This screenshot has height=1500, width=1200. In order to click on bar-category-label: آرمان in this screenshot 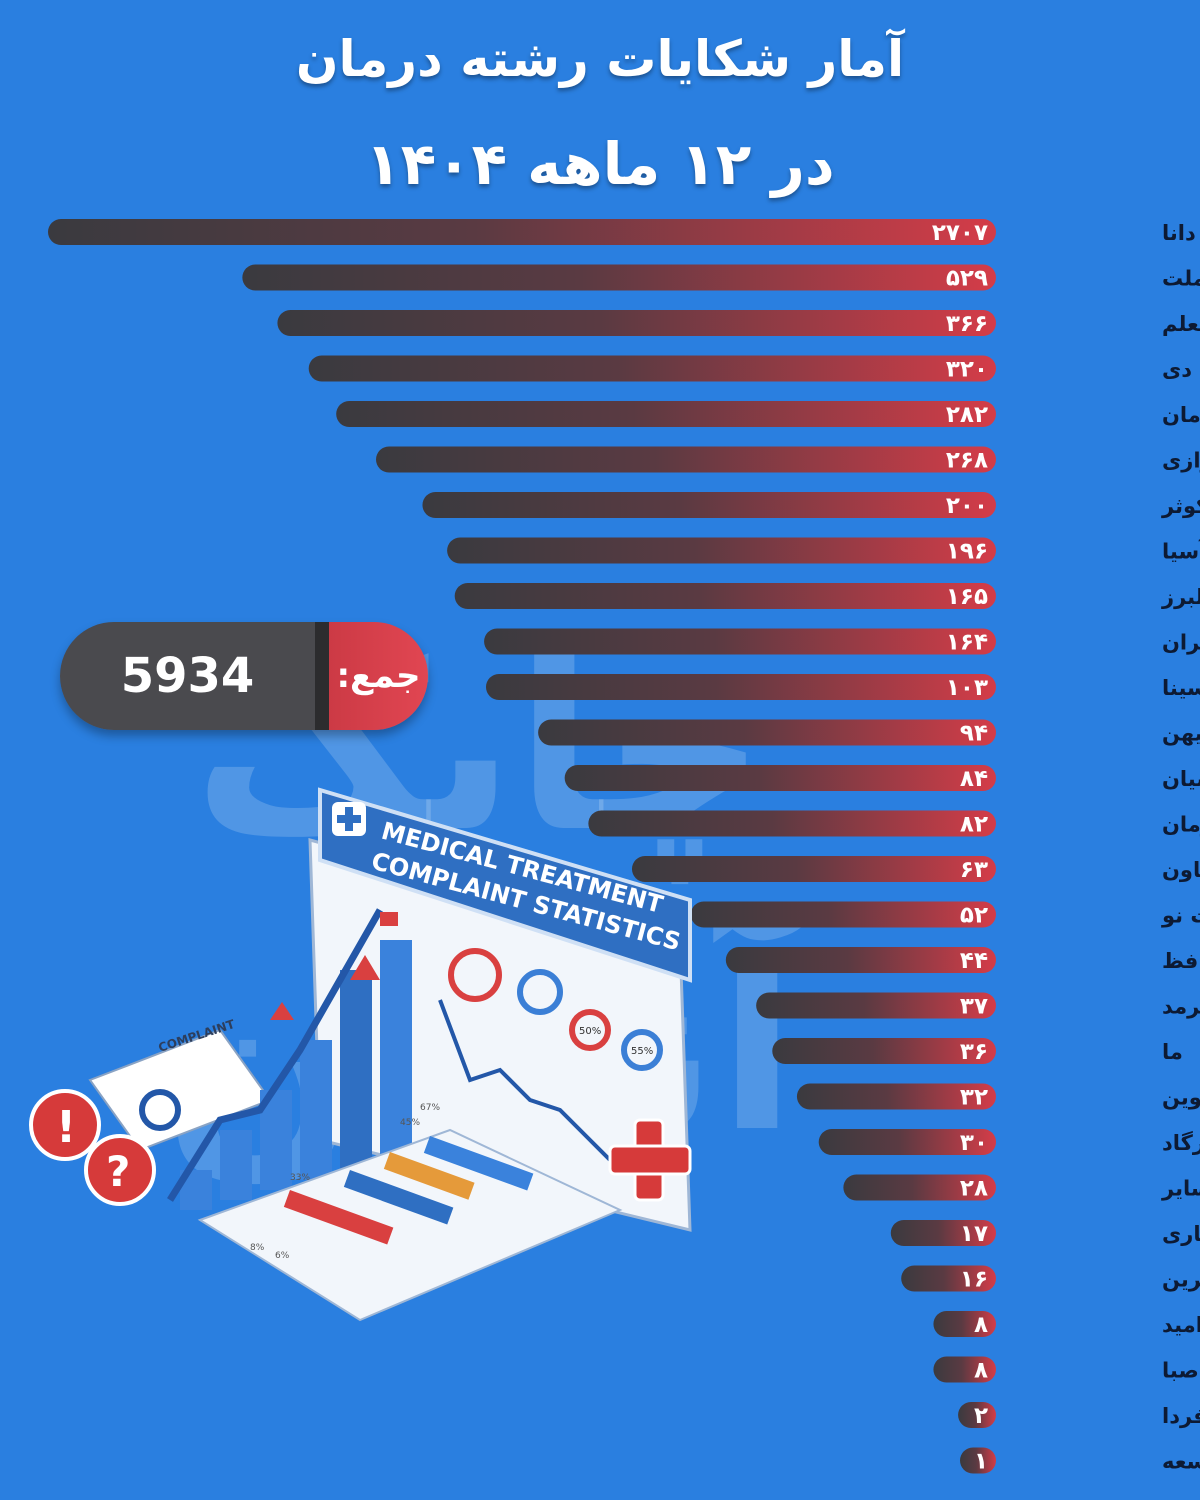, I will do `click(1181, 824)`.